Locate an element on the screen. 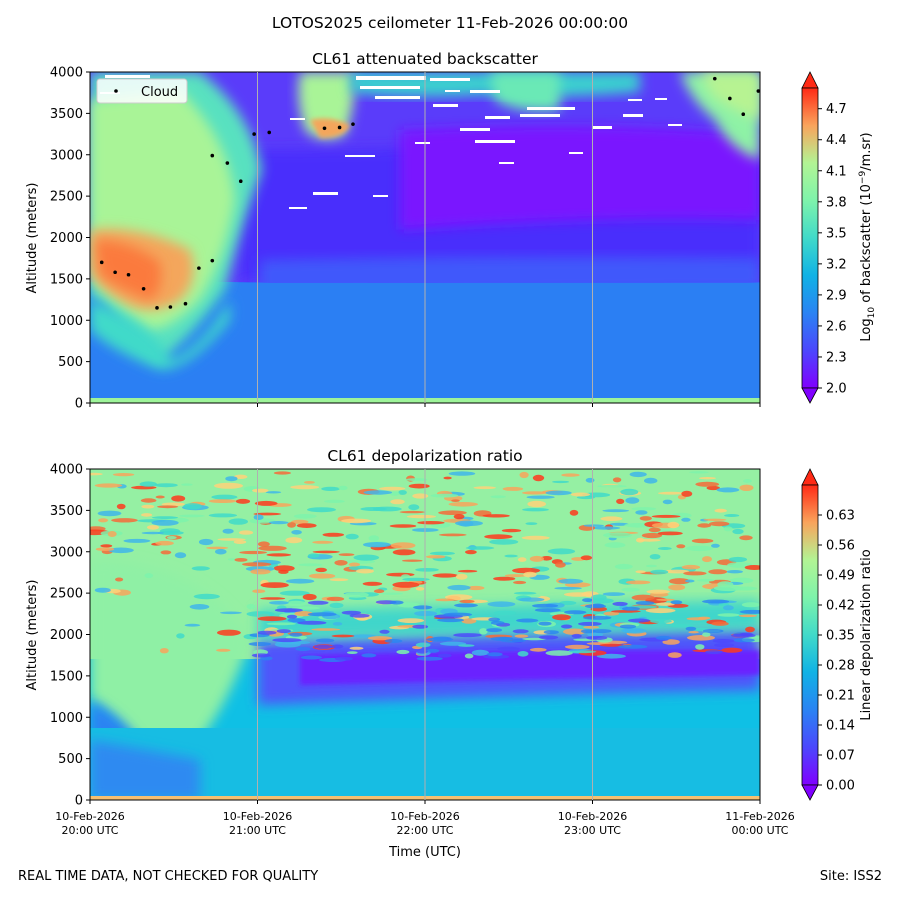  y-tick-label: 0 is located at coordinates (79, 801).